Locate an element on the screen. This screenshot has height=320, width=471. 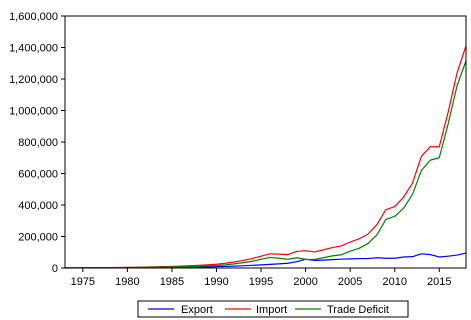
y-tick-label: 800,000 is located at coordinates (38, 143).